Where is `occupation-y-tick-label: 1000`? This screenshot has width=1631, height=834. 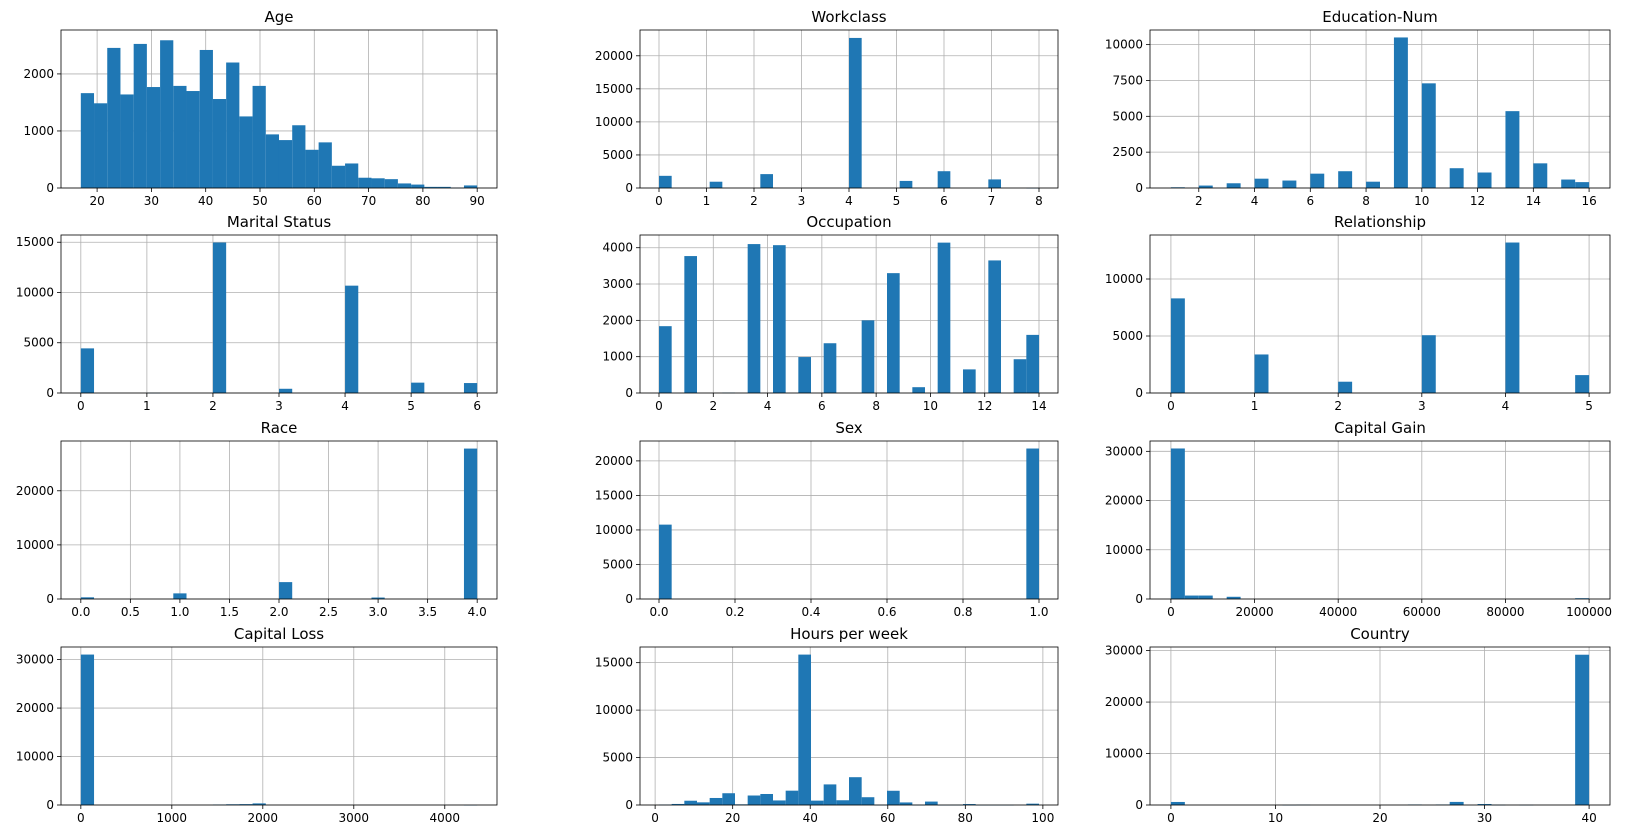
occupation-y-tick-label: 1000 is located at coordinates (617, 357).